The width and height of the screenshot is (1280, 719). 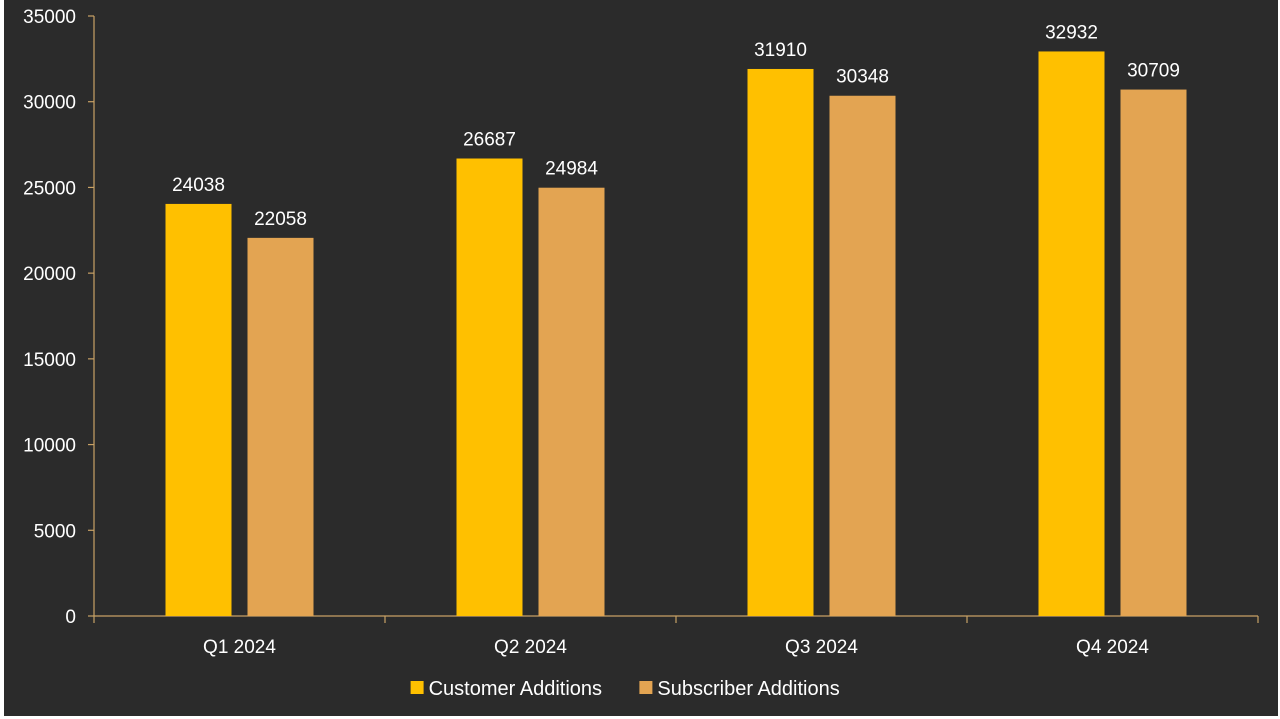 I want to click on x-tick-label: Q3 2024, so click(x=821, y=647).